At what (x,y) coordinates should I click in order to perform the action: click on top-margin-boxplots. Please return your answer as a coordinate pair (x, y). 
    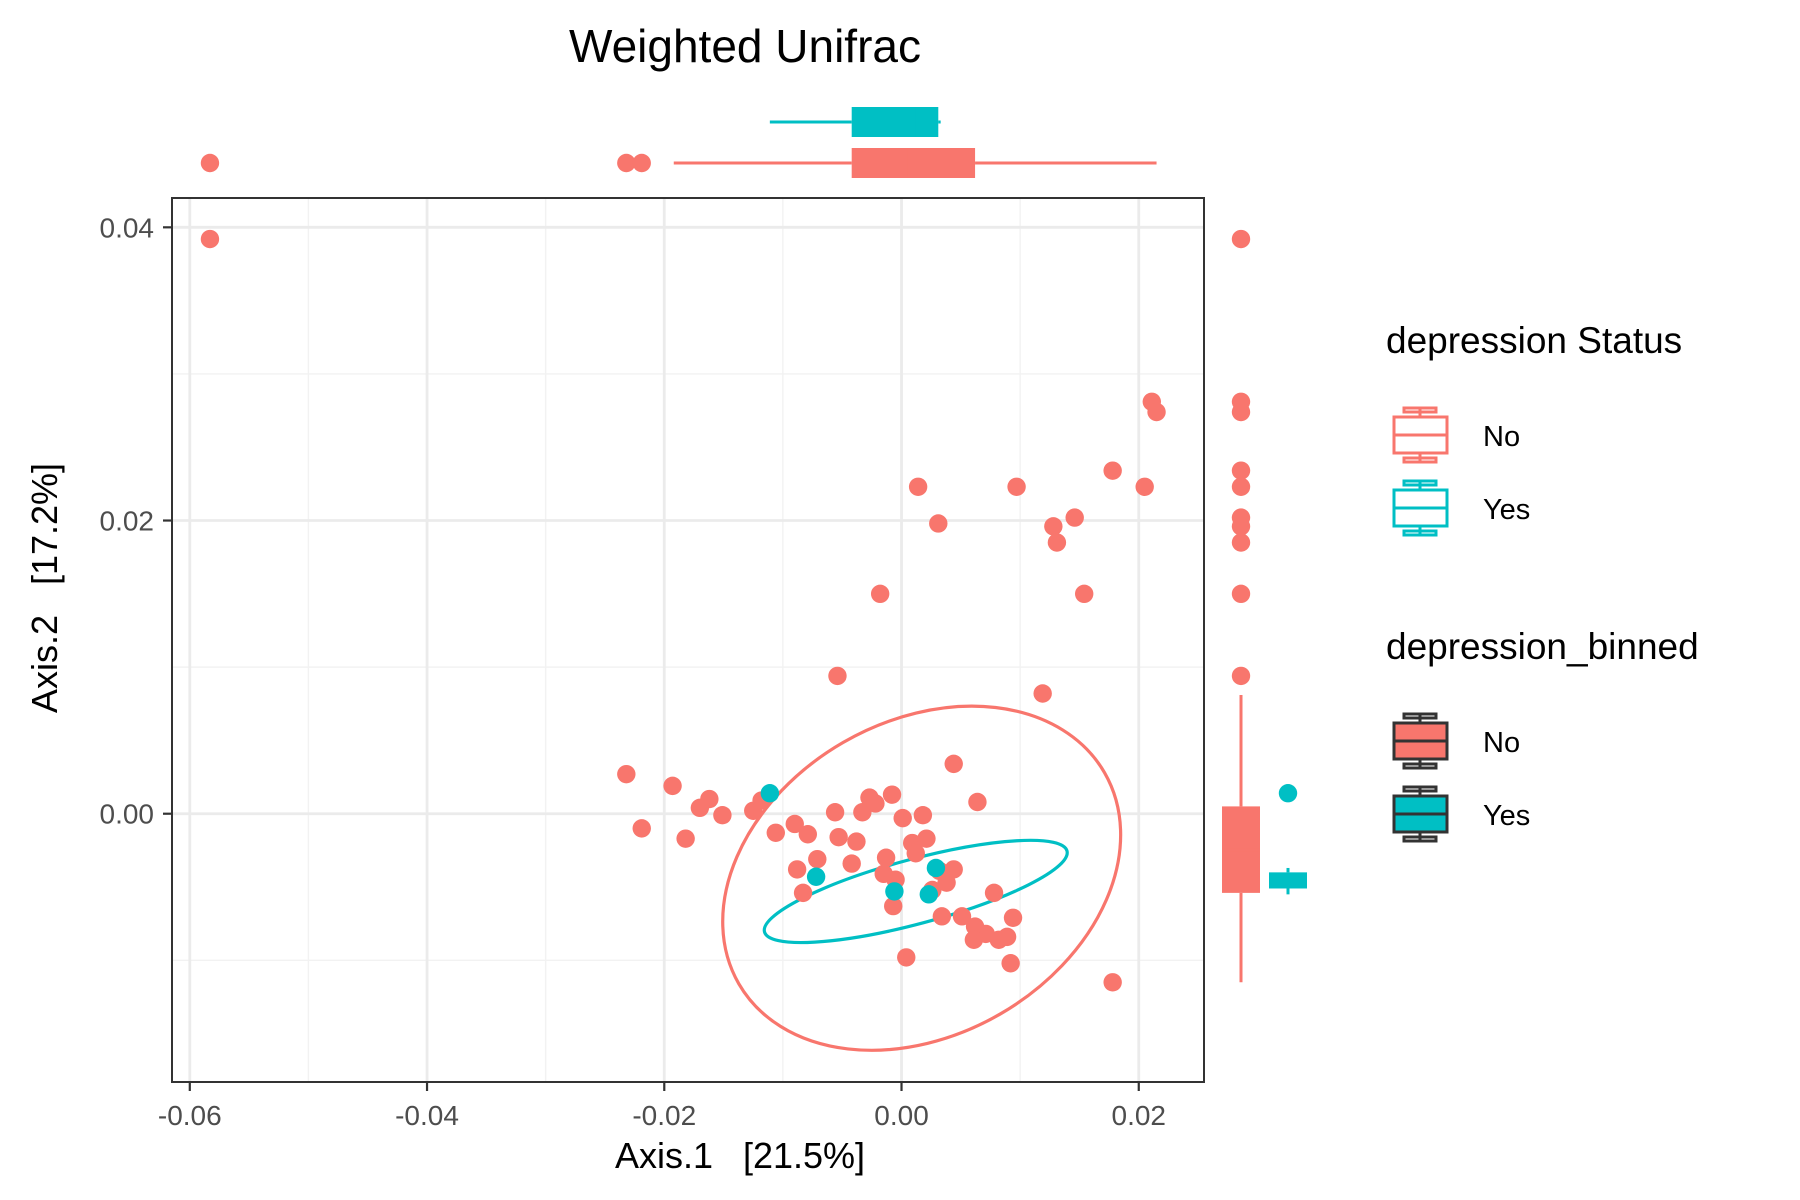
    Looking at the image, I should click on (678, 142).